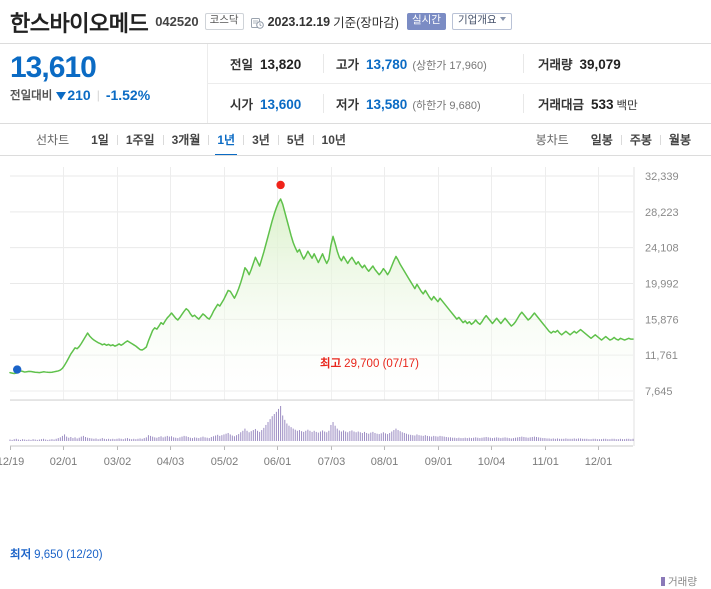  Describe the element at coordinates (281, 64) in the screenshot. I see `value: 13,820` at that location.